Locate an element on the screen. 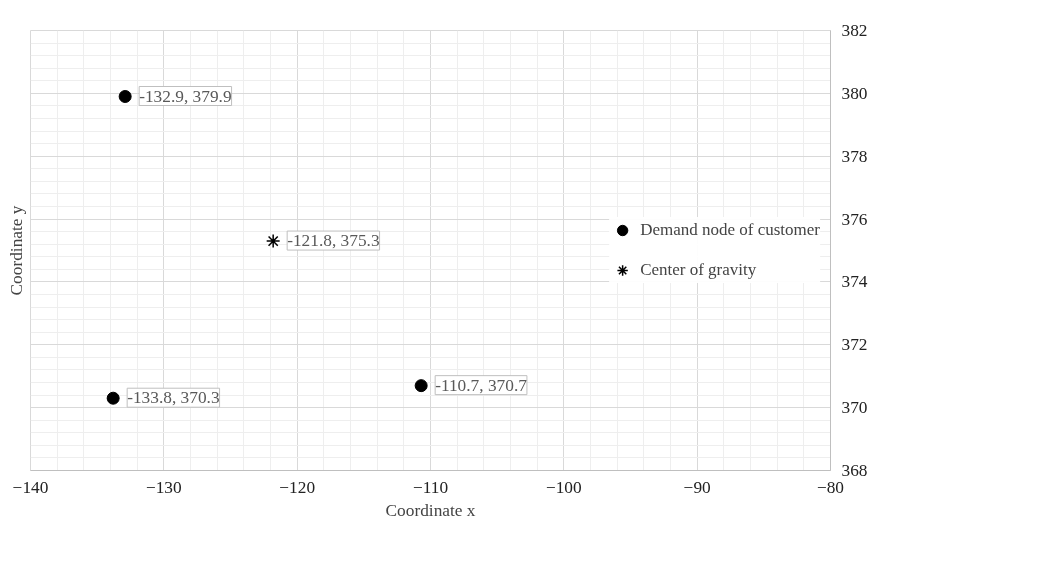  y-tick-label: 368 is located at coordinates (854, 470).